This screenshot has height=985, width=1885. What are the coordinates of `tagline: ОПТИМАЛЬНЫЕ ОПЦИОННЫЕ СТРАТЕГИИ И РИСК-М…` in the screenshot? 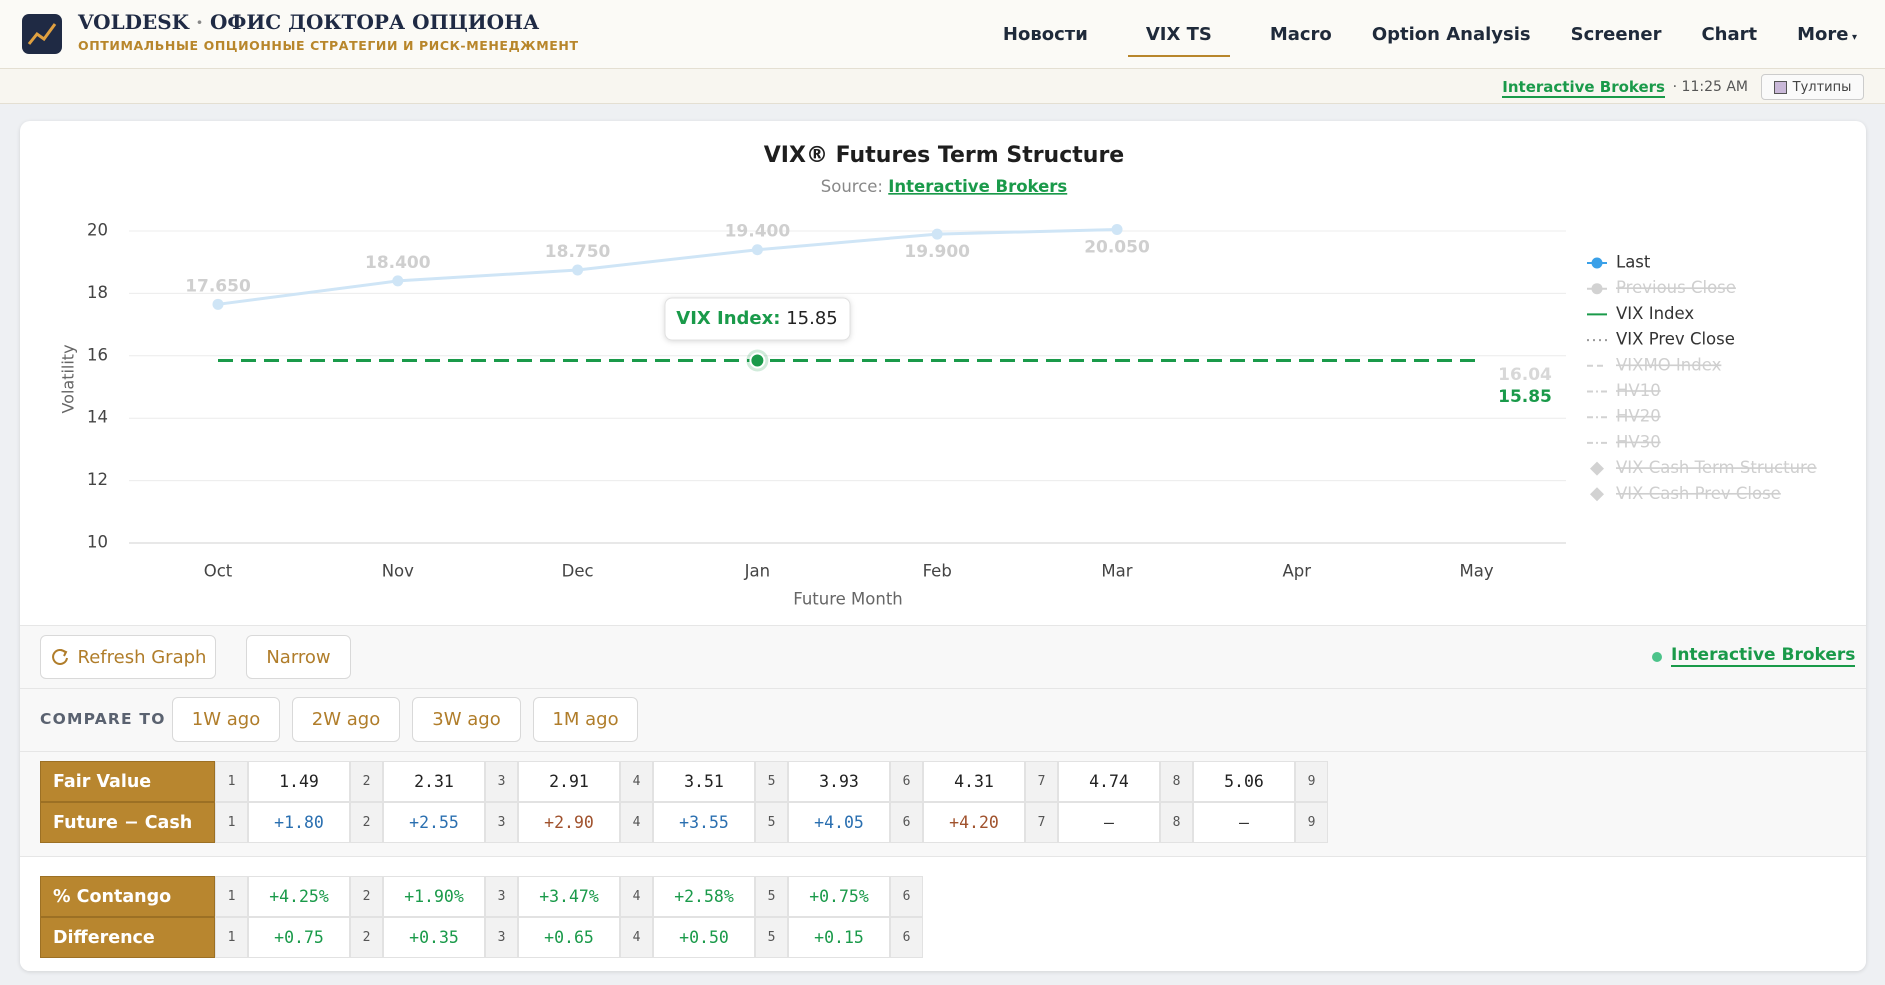 It's located at (328, 45).